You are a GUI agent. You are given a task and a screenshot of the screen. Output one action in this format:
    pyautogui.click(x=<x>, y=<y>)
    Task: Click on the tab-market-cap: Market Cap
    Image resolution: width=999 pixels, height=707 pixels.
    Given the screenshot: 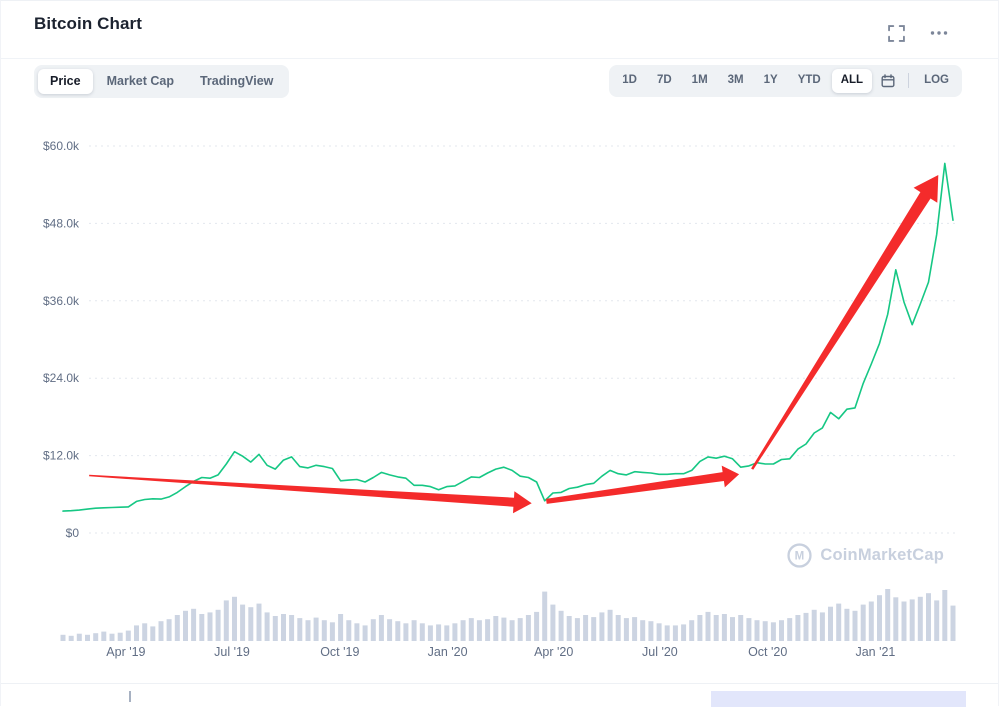 What is the action you would take?
    pyautogui.click(x=140, y=81)
    